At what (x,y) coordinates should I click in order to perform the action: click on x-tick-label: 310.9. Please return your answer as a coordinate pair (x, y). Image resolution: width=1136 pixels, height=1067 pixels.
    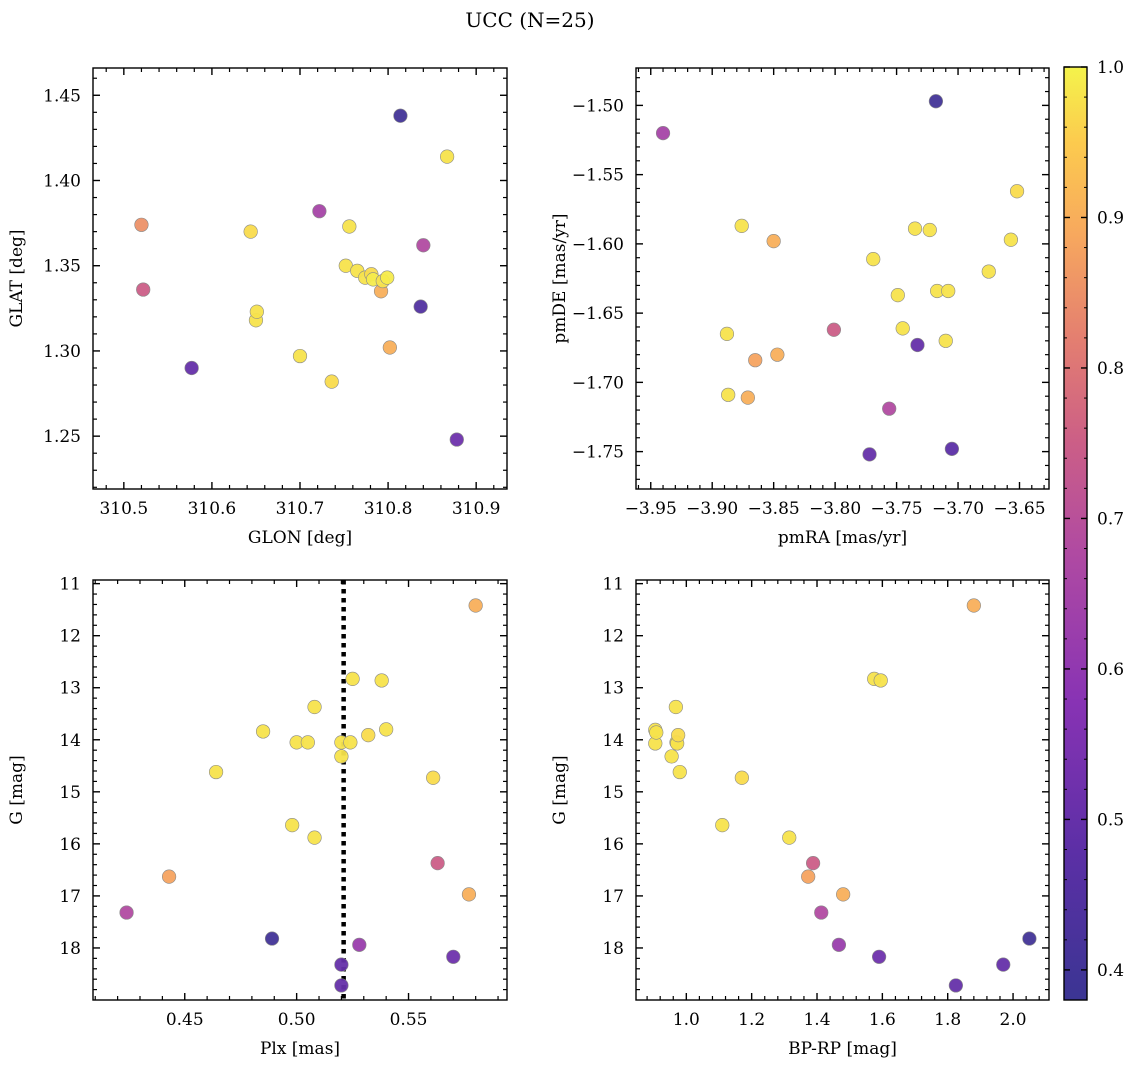
    Looking at the image, I should click on (476, 509).